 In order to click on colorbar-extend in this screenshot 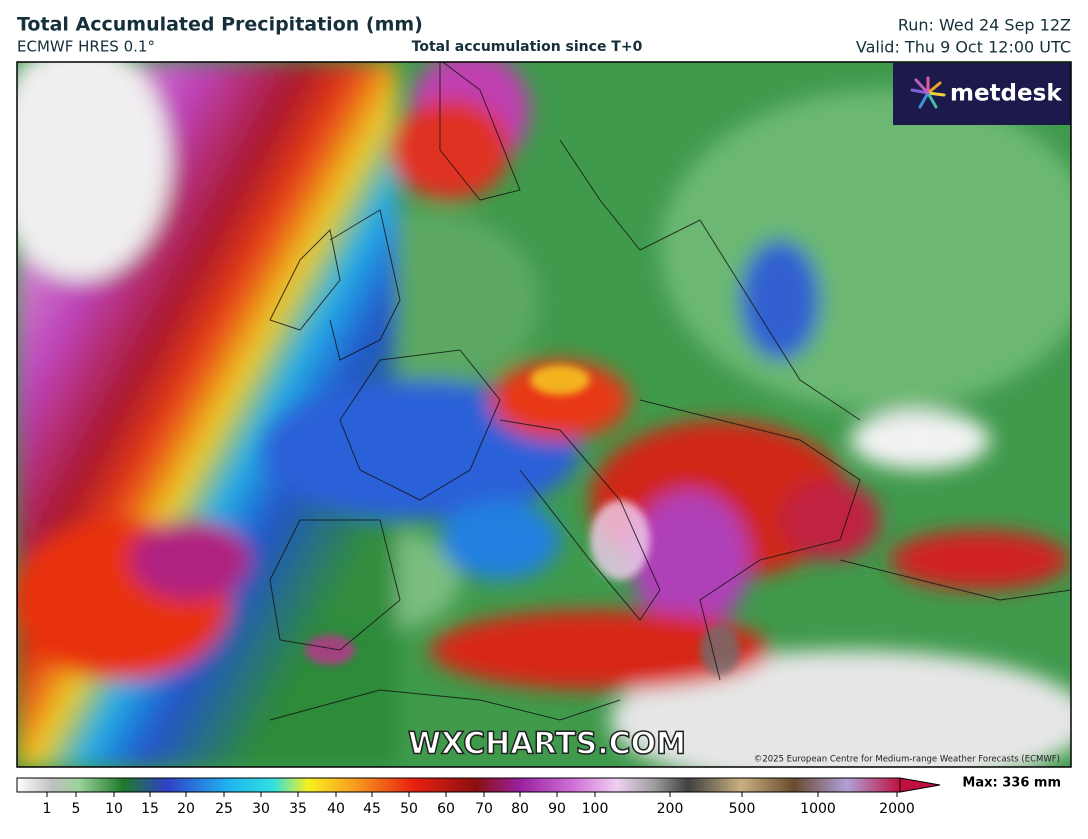, I will do `click(920, 785)`.